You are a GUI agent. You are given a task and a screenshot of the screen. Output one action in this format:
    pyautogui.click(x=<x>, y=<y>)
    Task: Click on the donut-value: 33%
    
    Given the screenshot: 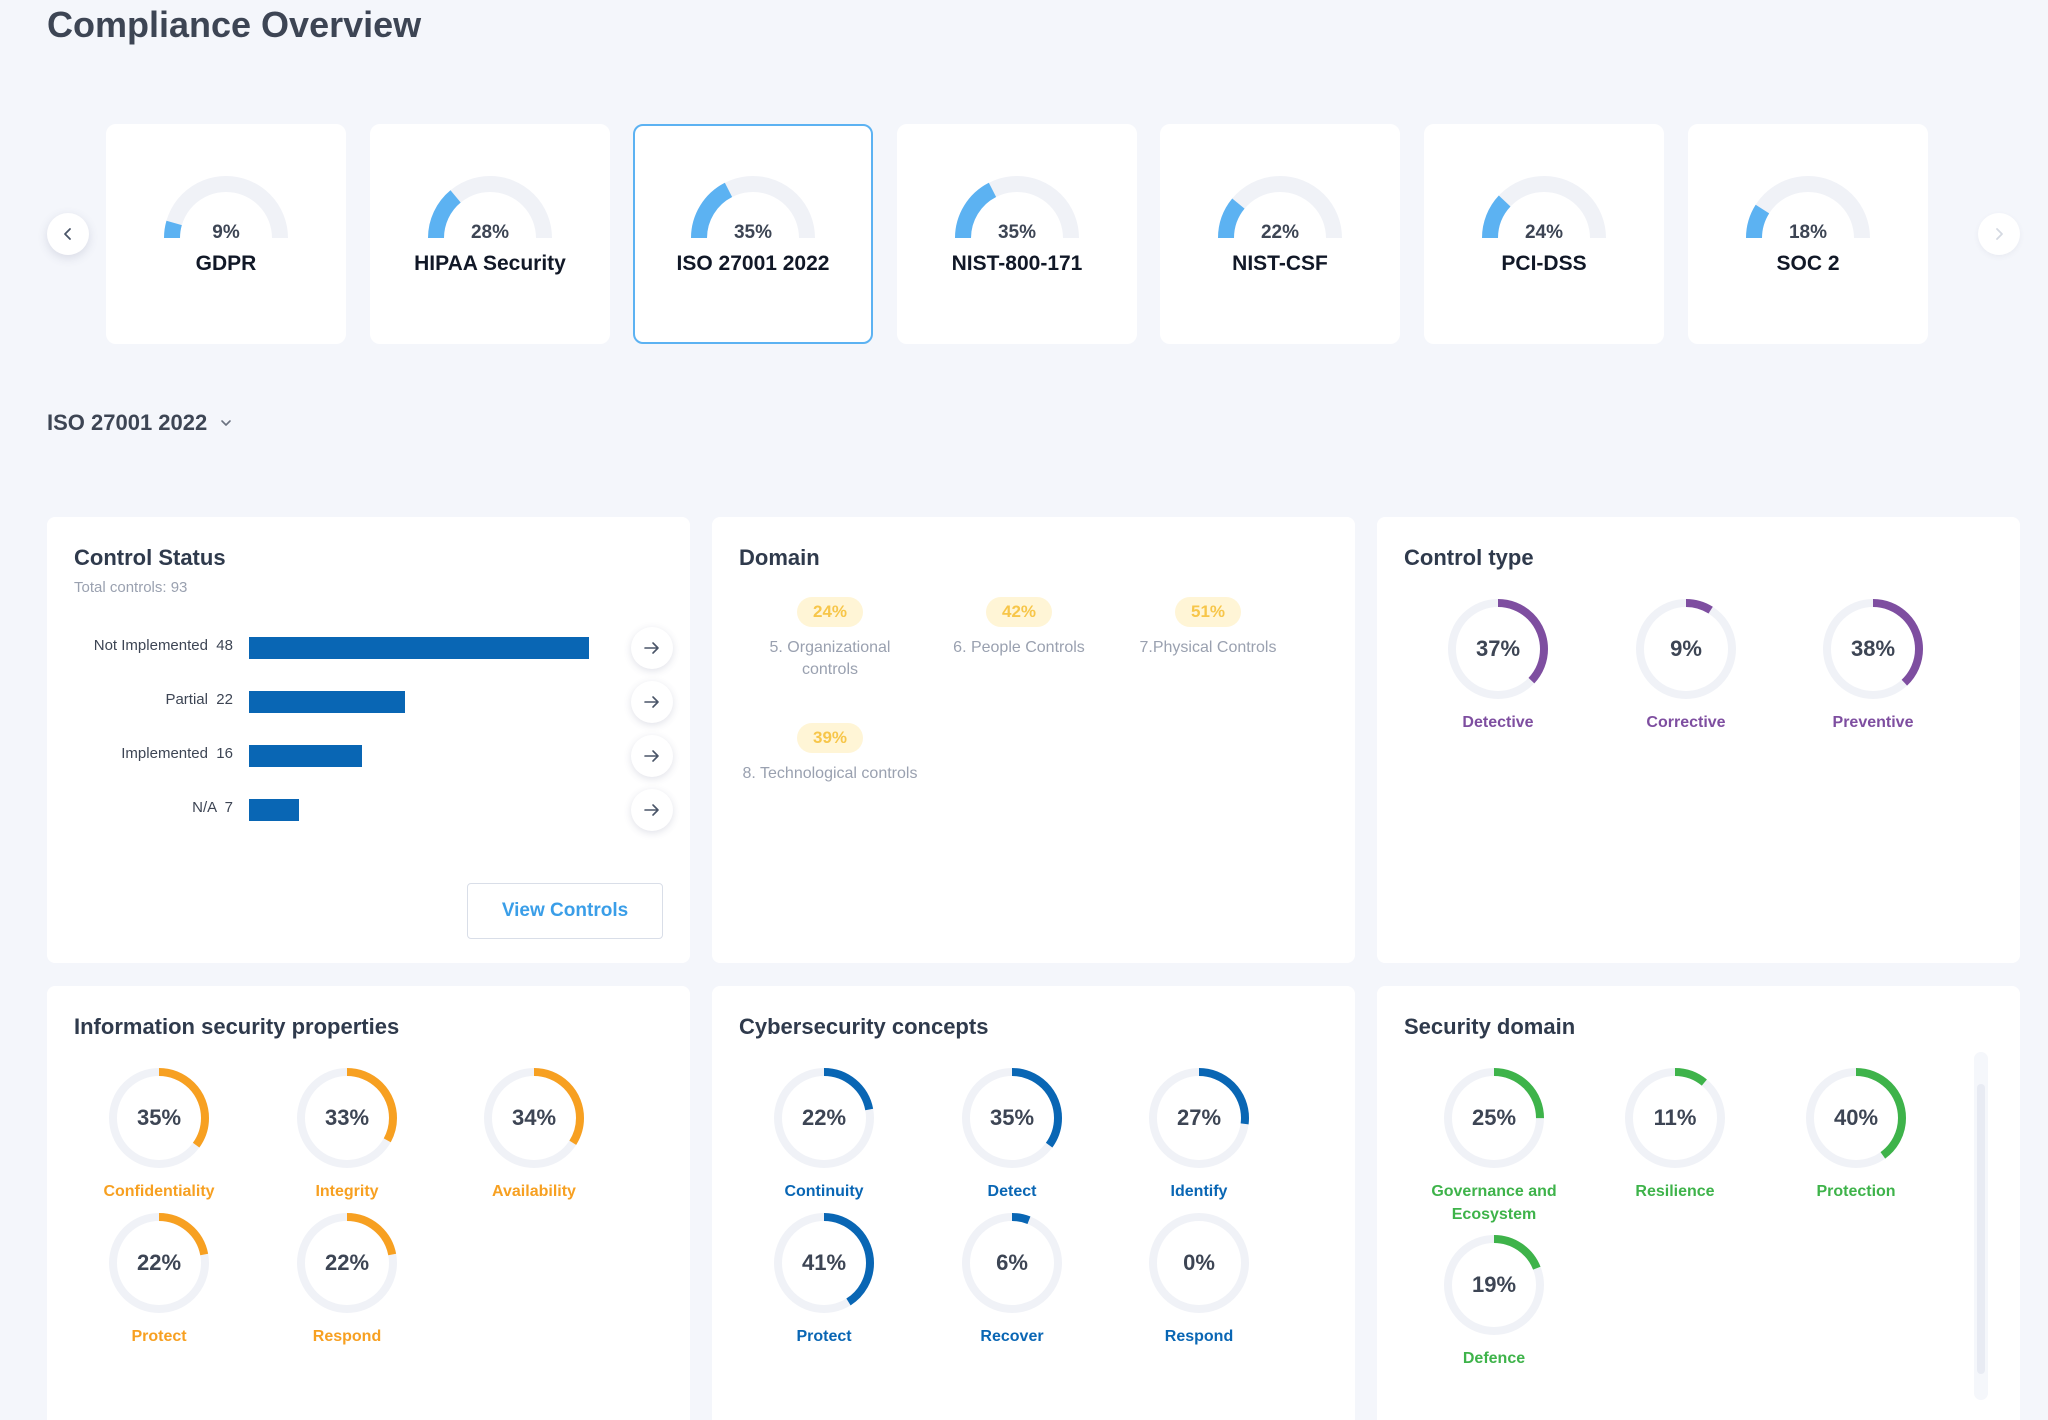 What is the action you would take?
    pyautogui.click(x=347, y=1117)
    